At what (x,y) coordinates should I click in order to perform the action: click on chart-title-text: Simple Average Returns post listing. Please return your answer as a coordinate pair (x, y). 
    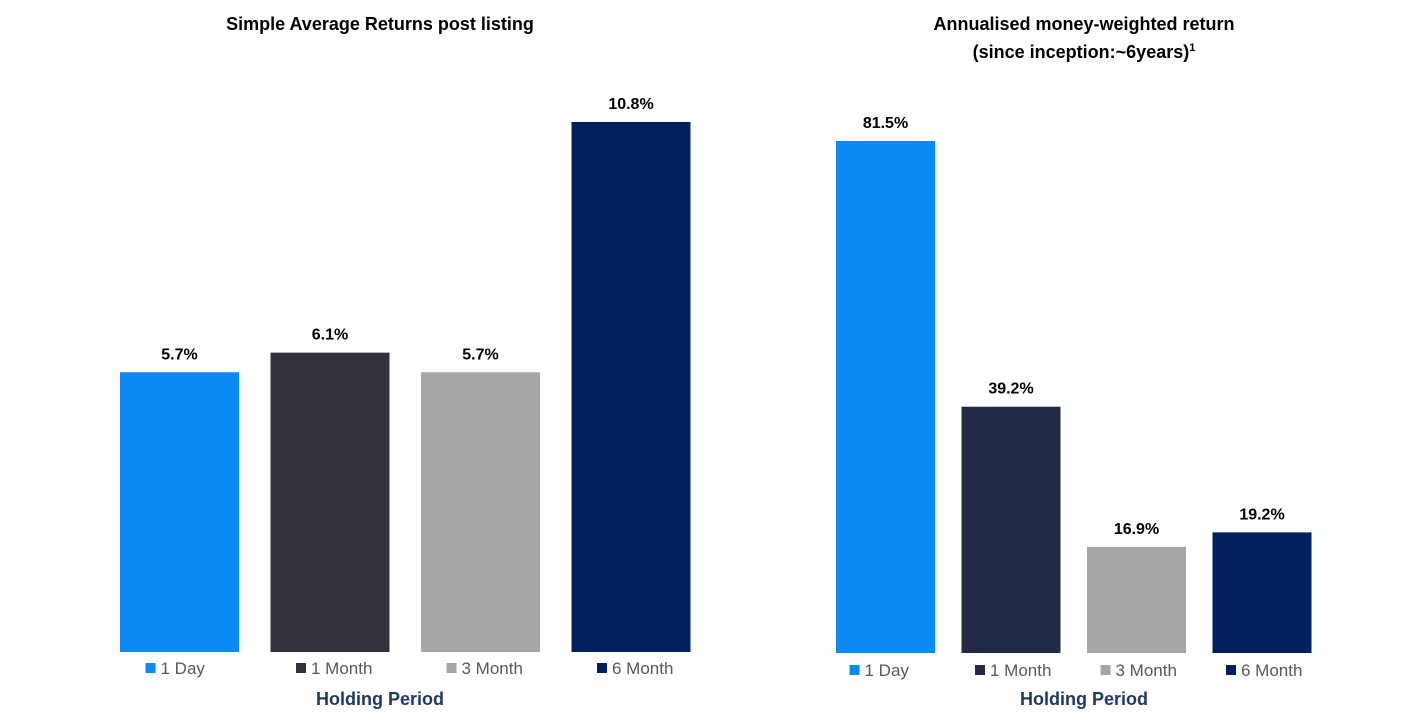
    Looking at the image, I should click on (380, 24).